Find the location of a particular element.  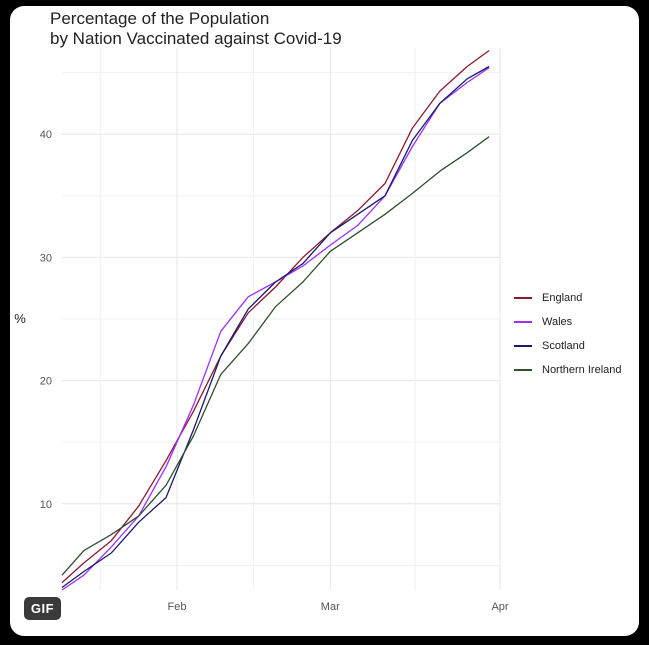

chart-title-line-2: by Nation Vaccinated against Covid-19 is located at coordinates (196, 38).